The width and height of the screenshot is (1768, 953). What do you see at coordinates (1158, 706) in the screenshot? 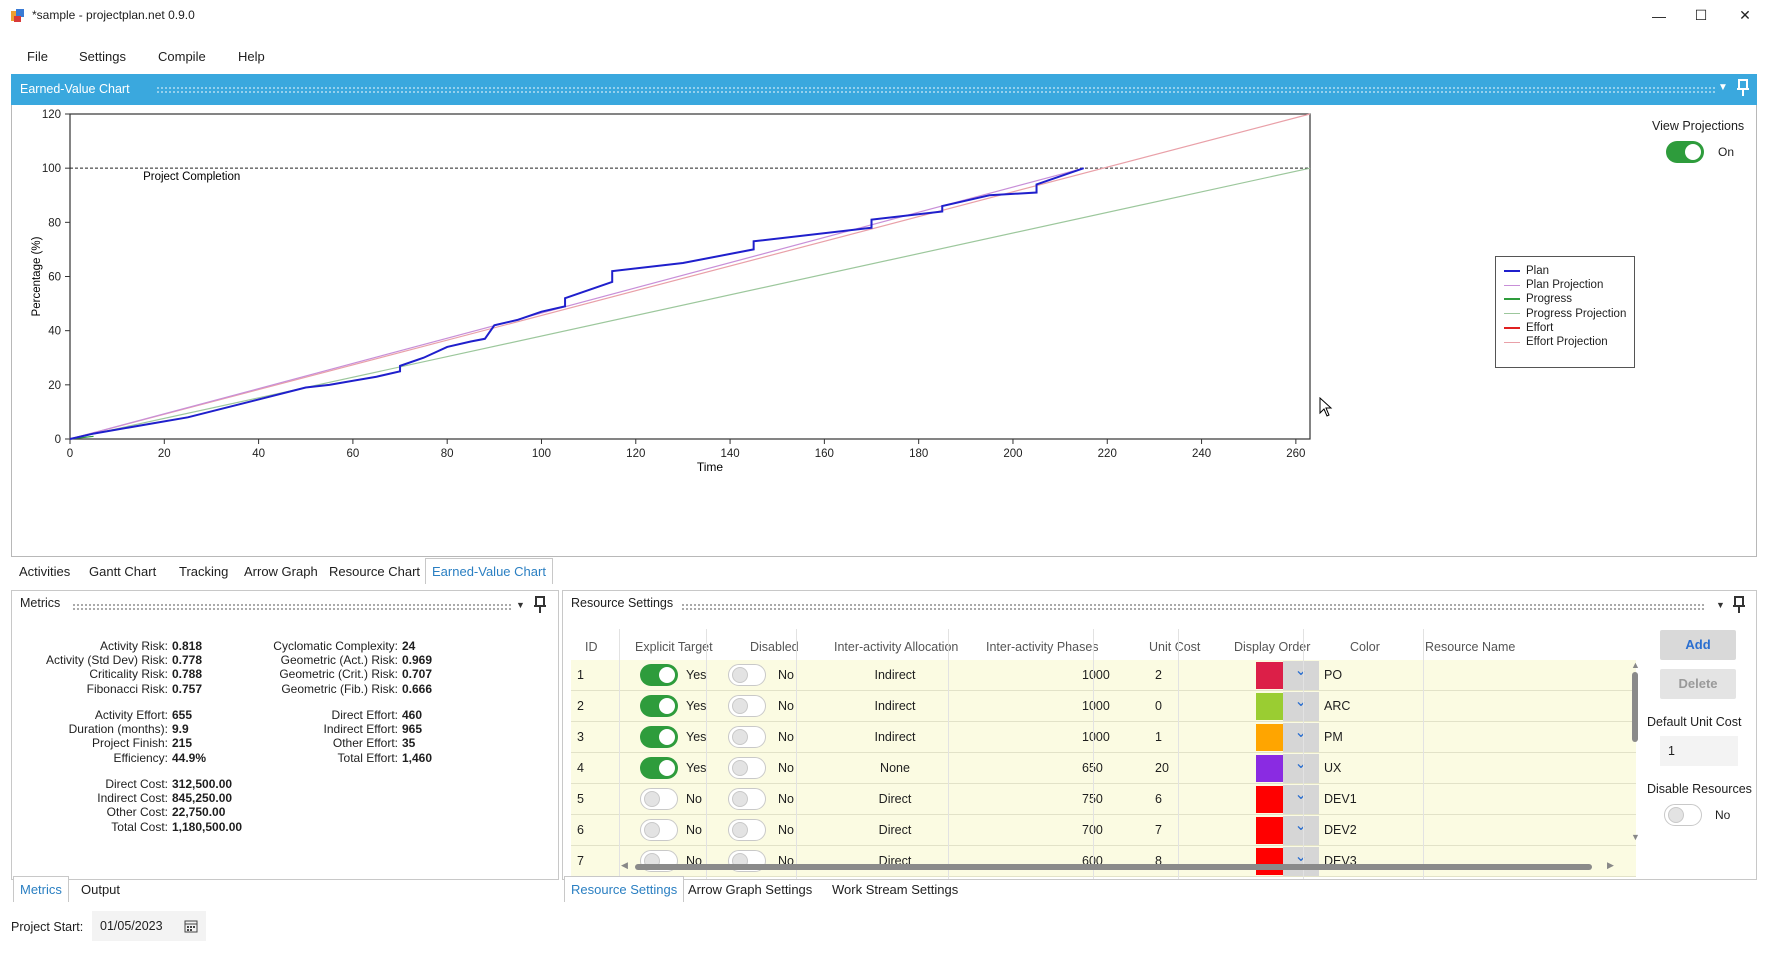
I see `display-order-value: 0` at bounding box center [1158, 706].